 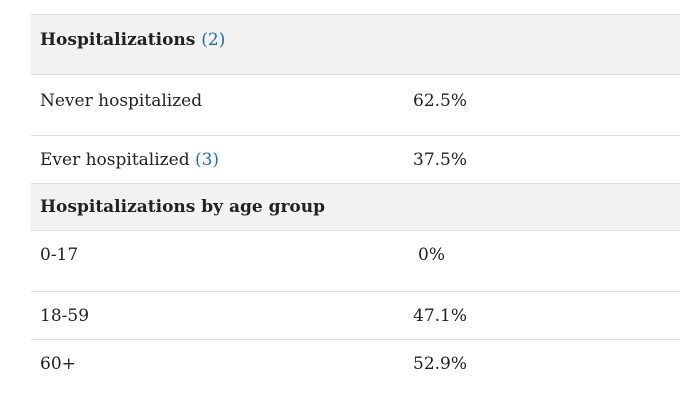 What do you see at coordinates (355, 315) in the screenshot?
I see `table-row: 18-59 47.1%` at bounding box center [355, 315].